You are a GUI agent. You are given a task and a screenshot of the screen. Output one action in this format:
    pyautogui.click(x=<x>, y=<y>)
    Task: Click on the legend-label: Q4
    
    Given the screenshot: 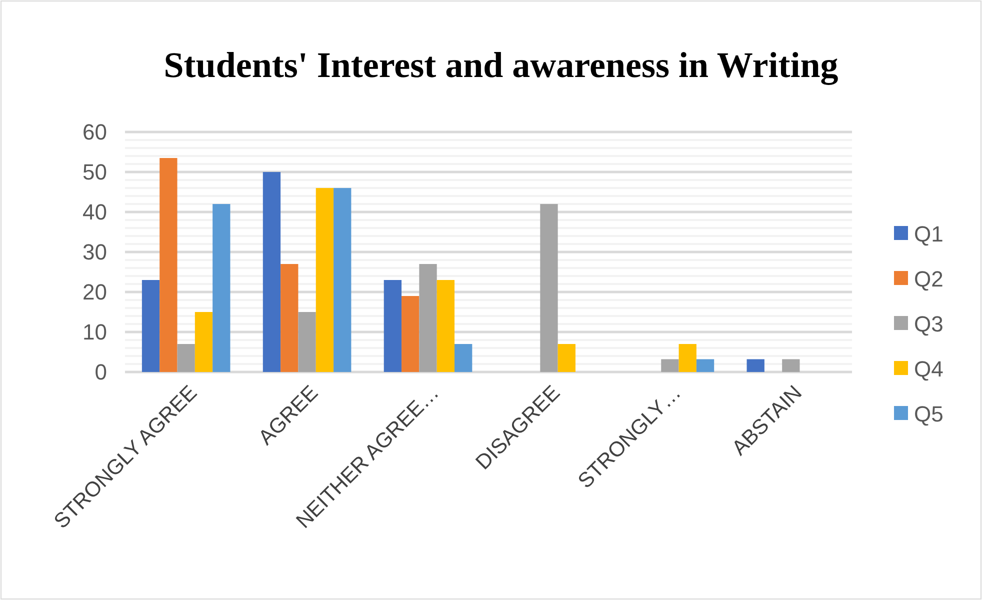 What is the action you would take?
    pyautogui.click(x=929, y=369)
    